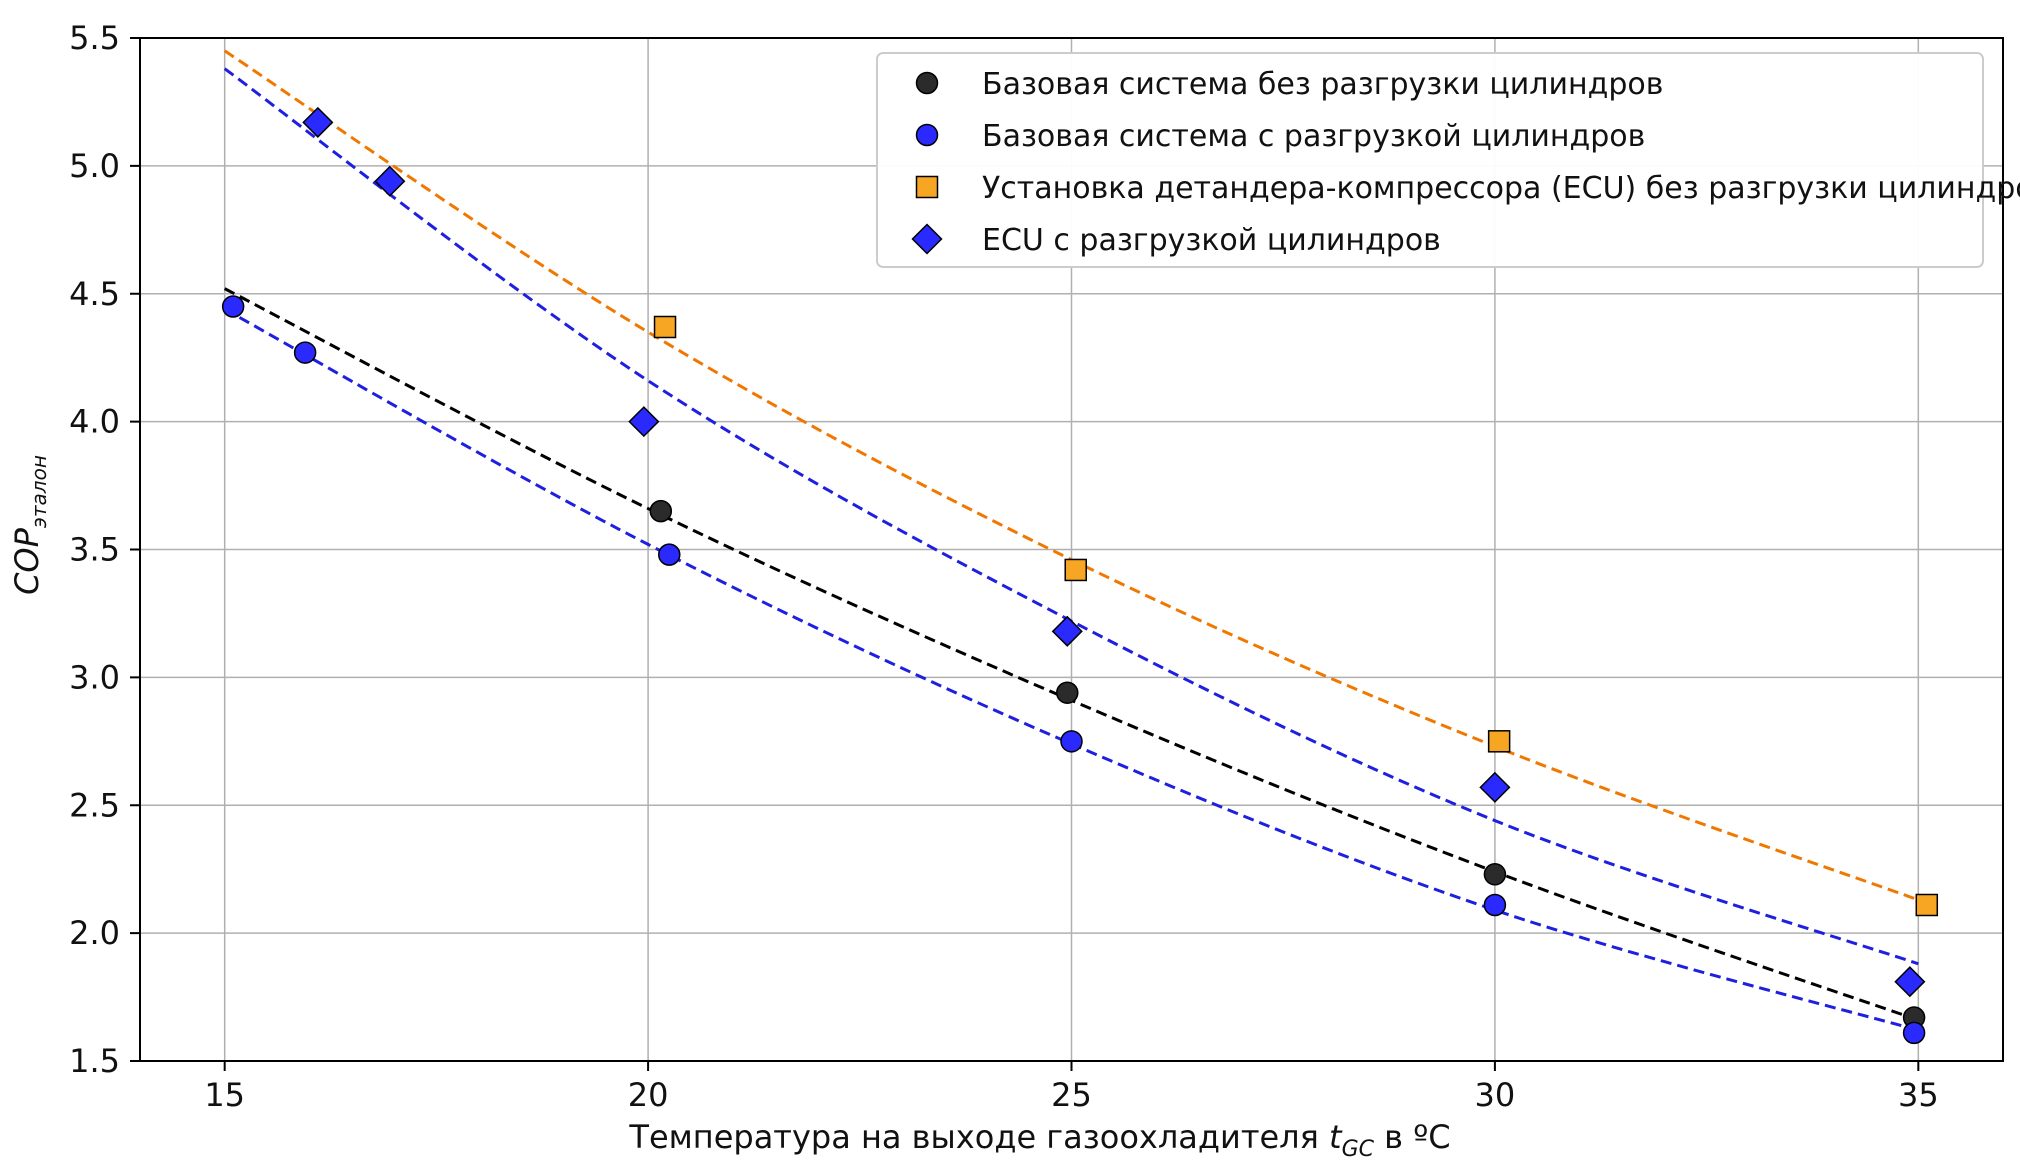  I want to click on legend-label-4: ECU с разгрузкой цилиндров, so click(1211, 240).